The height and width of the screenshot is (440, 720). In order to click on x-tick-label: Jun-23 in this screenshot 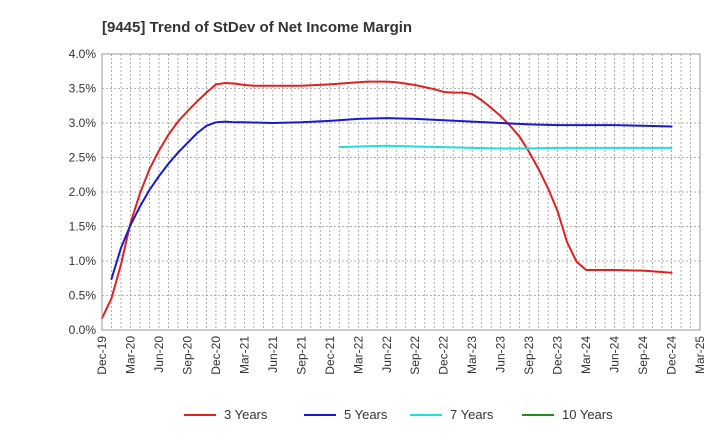, I will do `click(501, 354)`.